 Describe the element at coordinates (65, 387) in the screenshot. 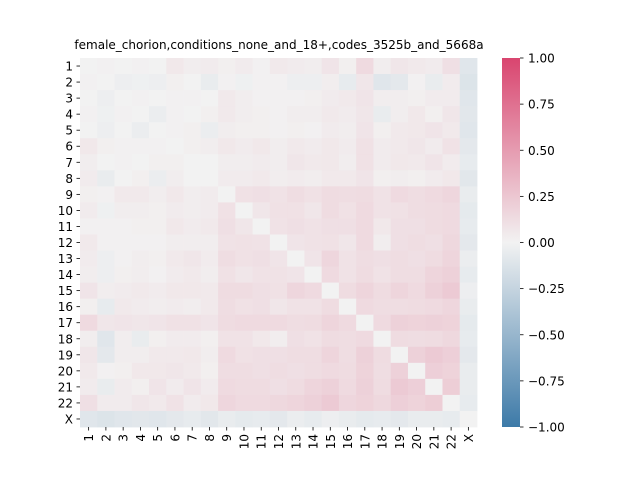

I see `y-tick-label: 21` at that location.